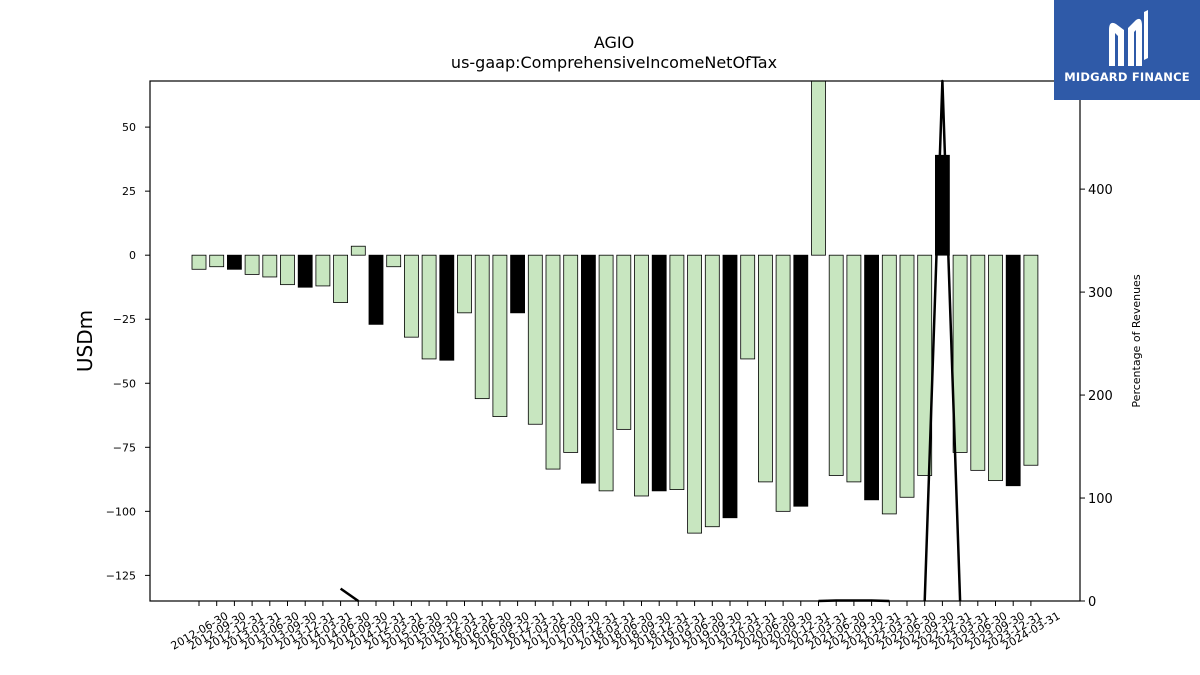 The image size is (1200, 675). Describe the element at coordinates (1100, 396) in the screenshot. I see `y2-tick-label: 200` at that location.